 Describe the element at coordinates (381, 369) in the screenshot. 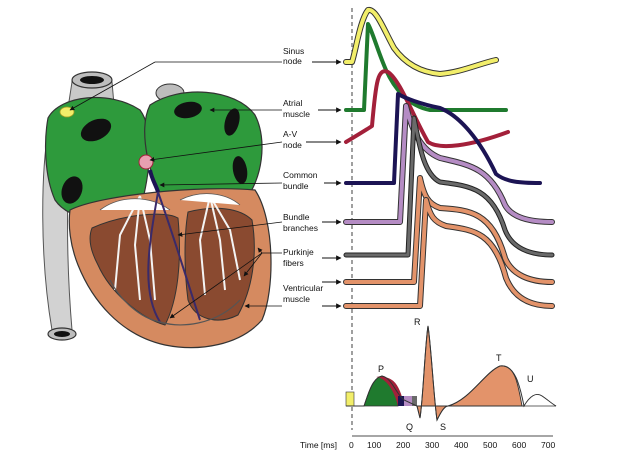

I see `ecg-label-p: P` at that location.